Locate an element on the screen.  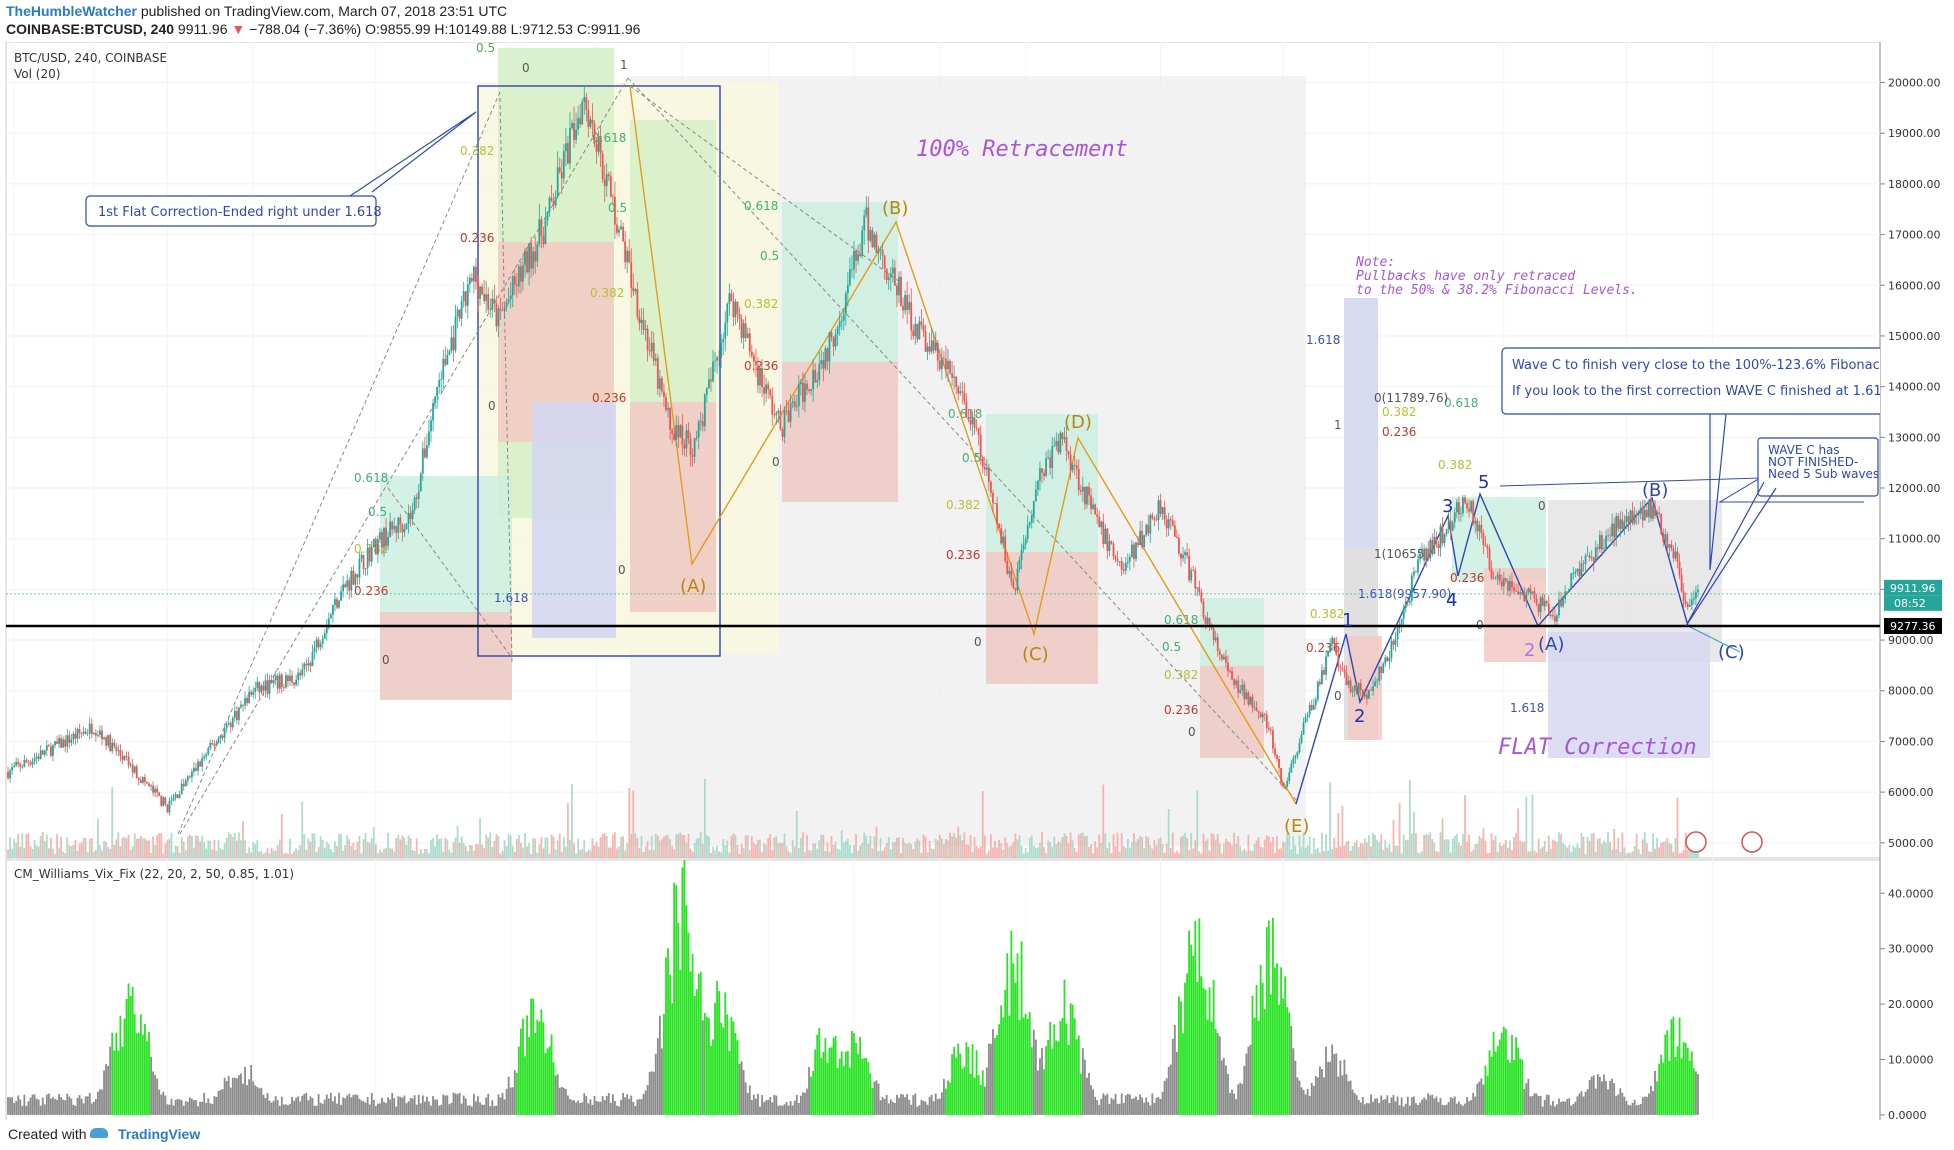
price-tick-label: 12000.00 is located at coordinates (1914, 488).